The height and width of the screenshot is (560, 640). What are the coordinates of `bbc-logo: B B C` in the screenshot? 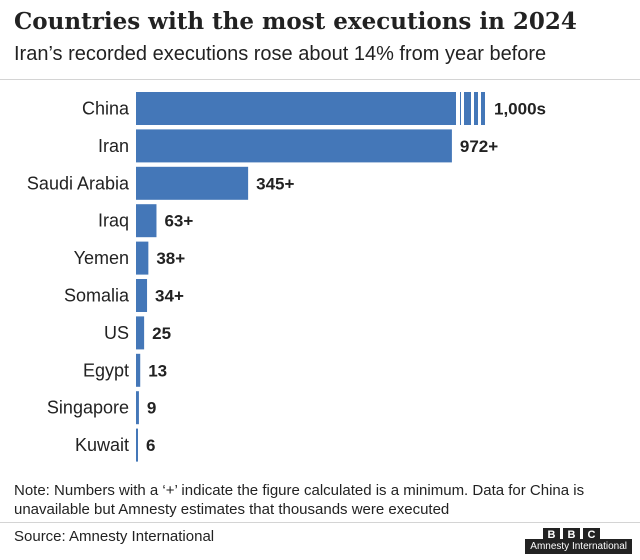 It's located at (571, 535).